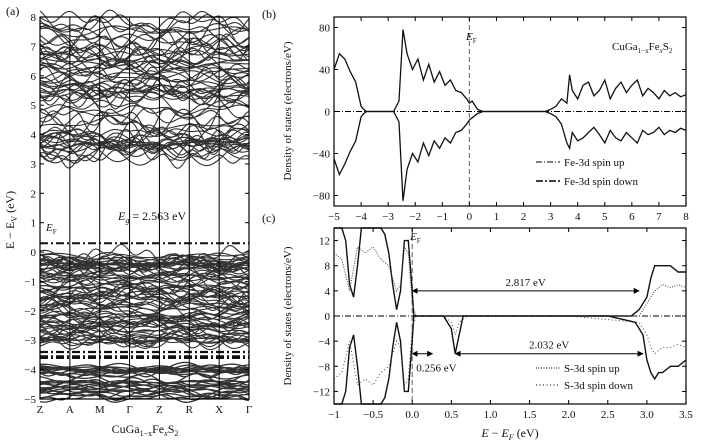 This screenshot has width=701, height=447. I want to click on panel-label-c: (c), so click(268, 218).